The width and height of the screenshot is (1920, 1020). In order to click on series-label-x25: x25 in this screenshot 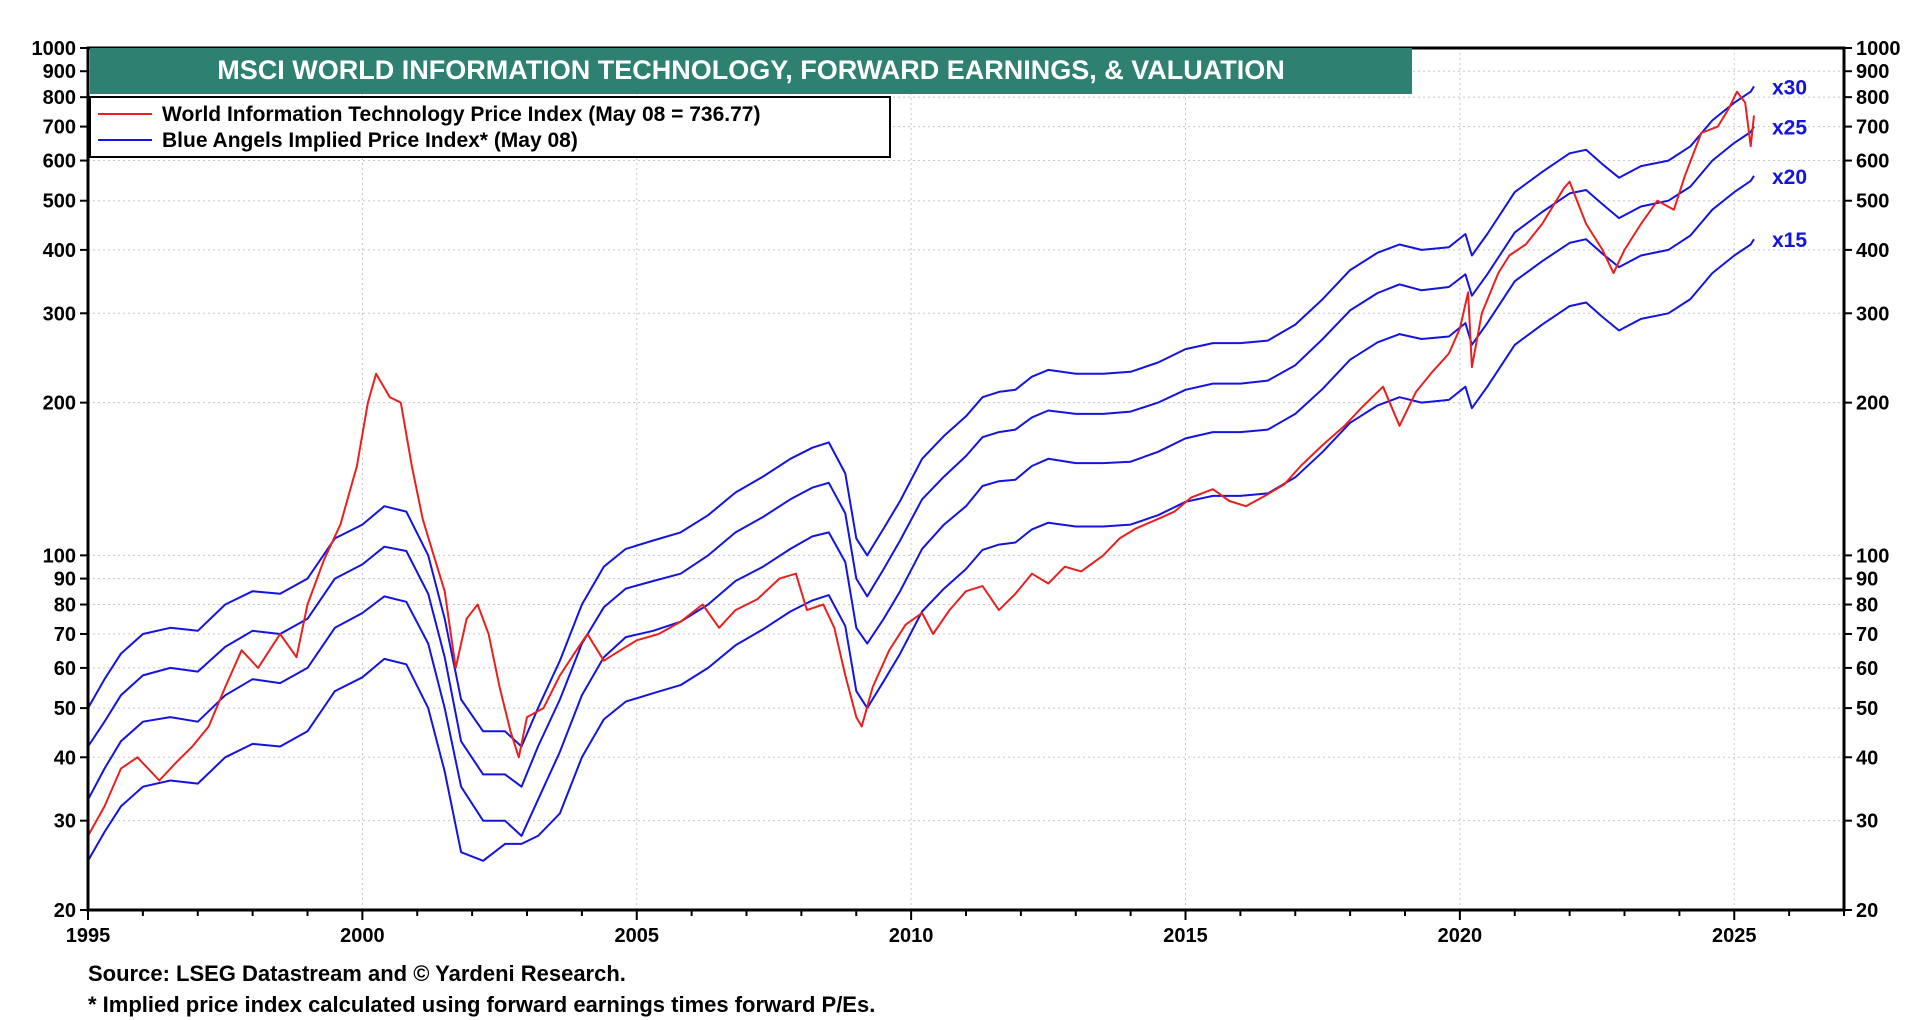, I will do `click(1789, 128)`.